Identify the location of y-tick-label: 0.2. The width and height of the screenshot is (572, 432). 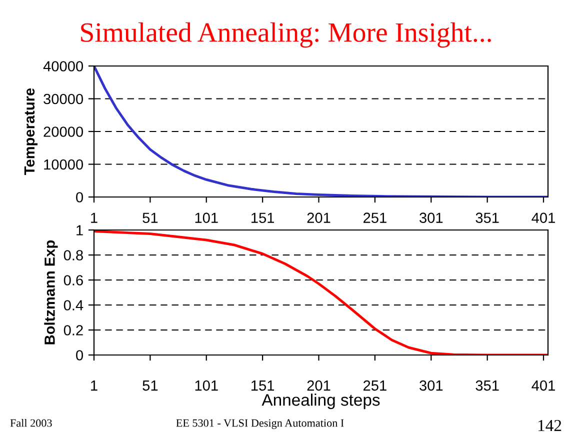
(73, 330).